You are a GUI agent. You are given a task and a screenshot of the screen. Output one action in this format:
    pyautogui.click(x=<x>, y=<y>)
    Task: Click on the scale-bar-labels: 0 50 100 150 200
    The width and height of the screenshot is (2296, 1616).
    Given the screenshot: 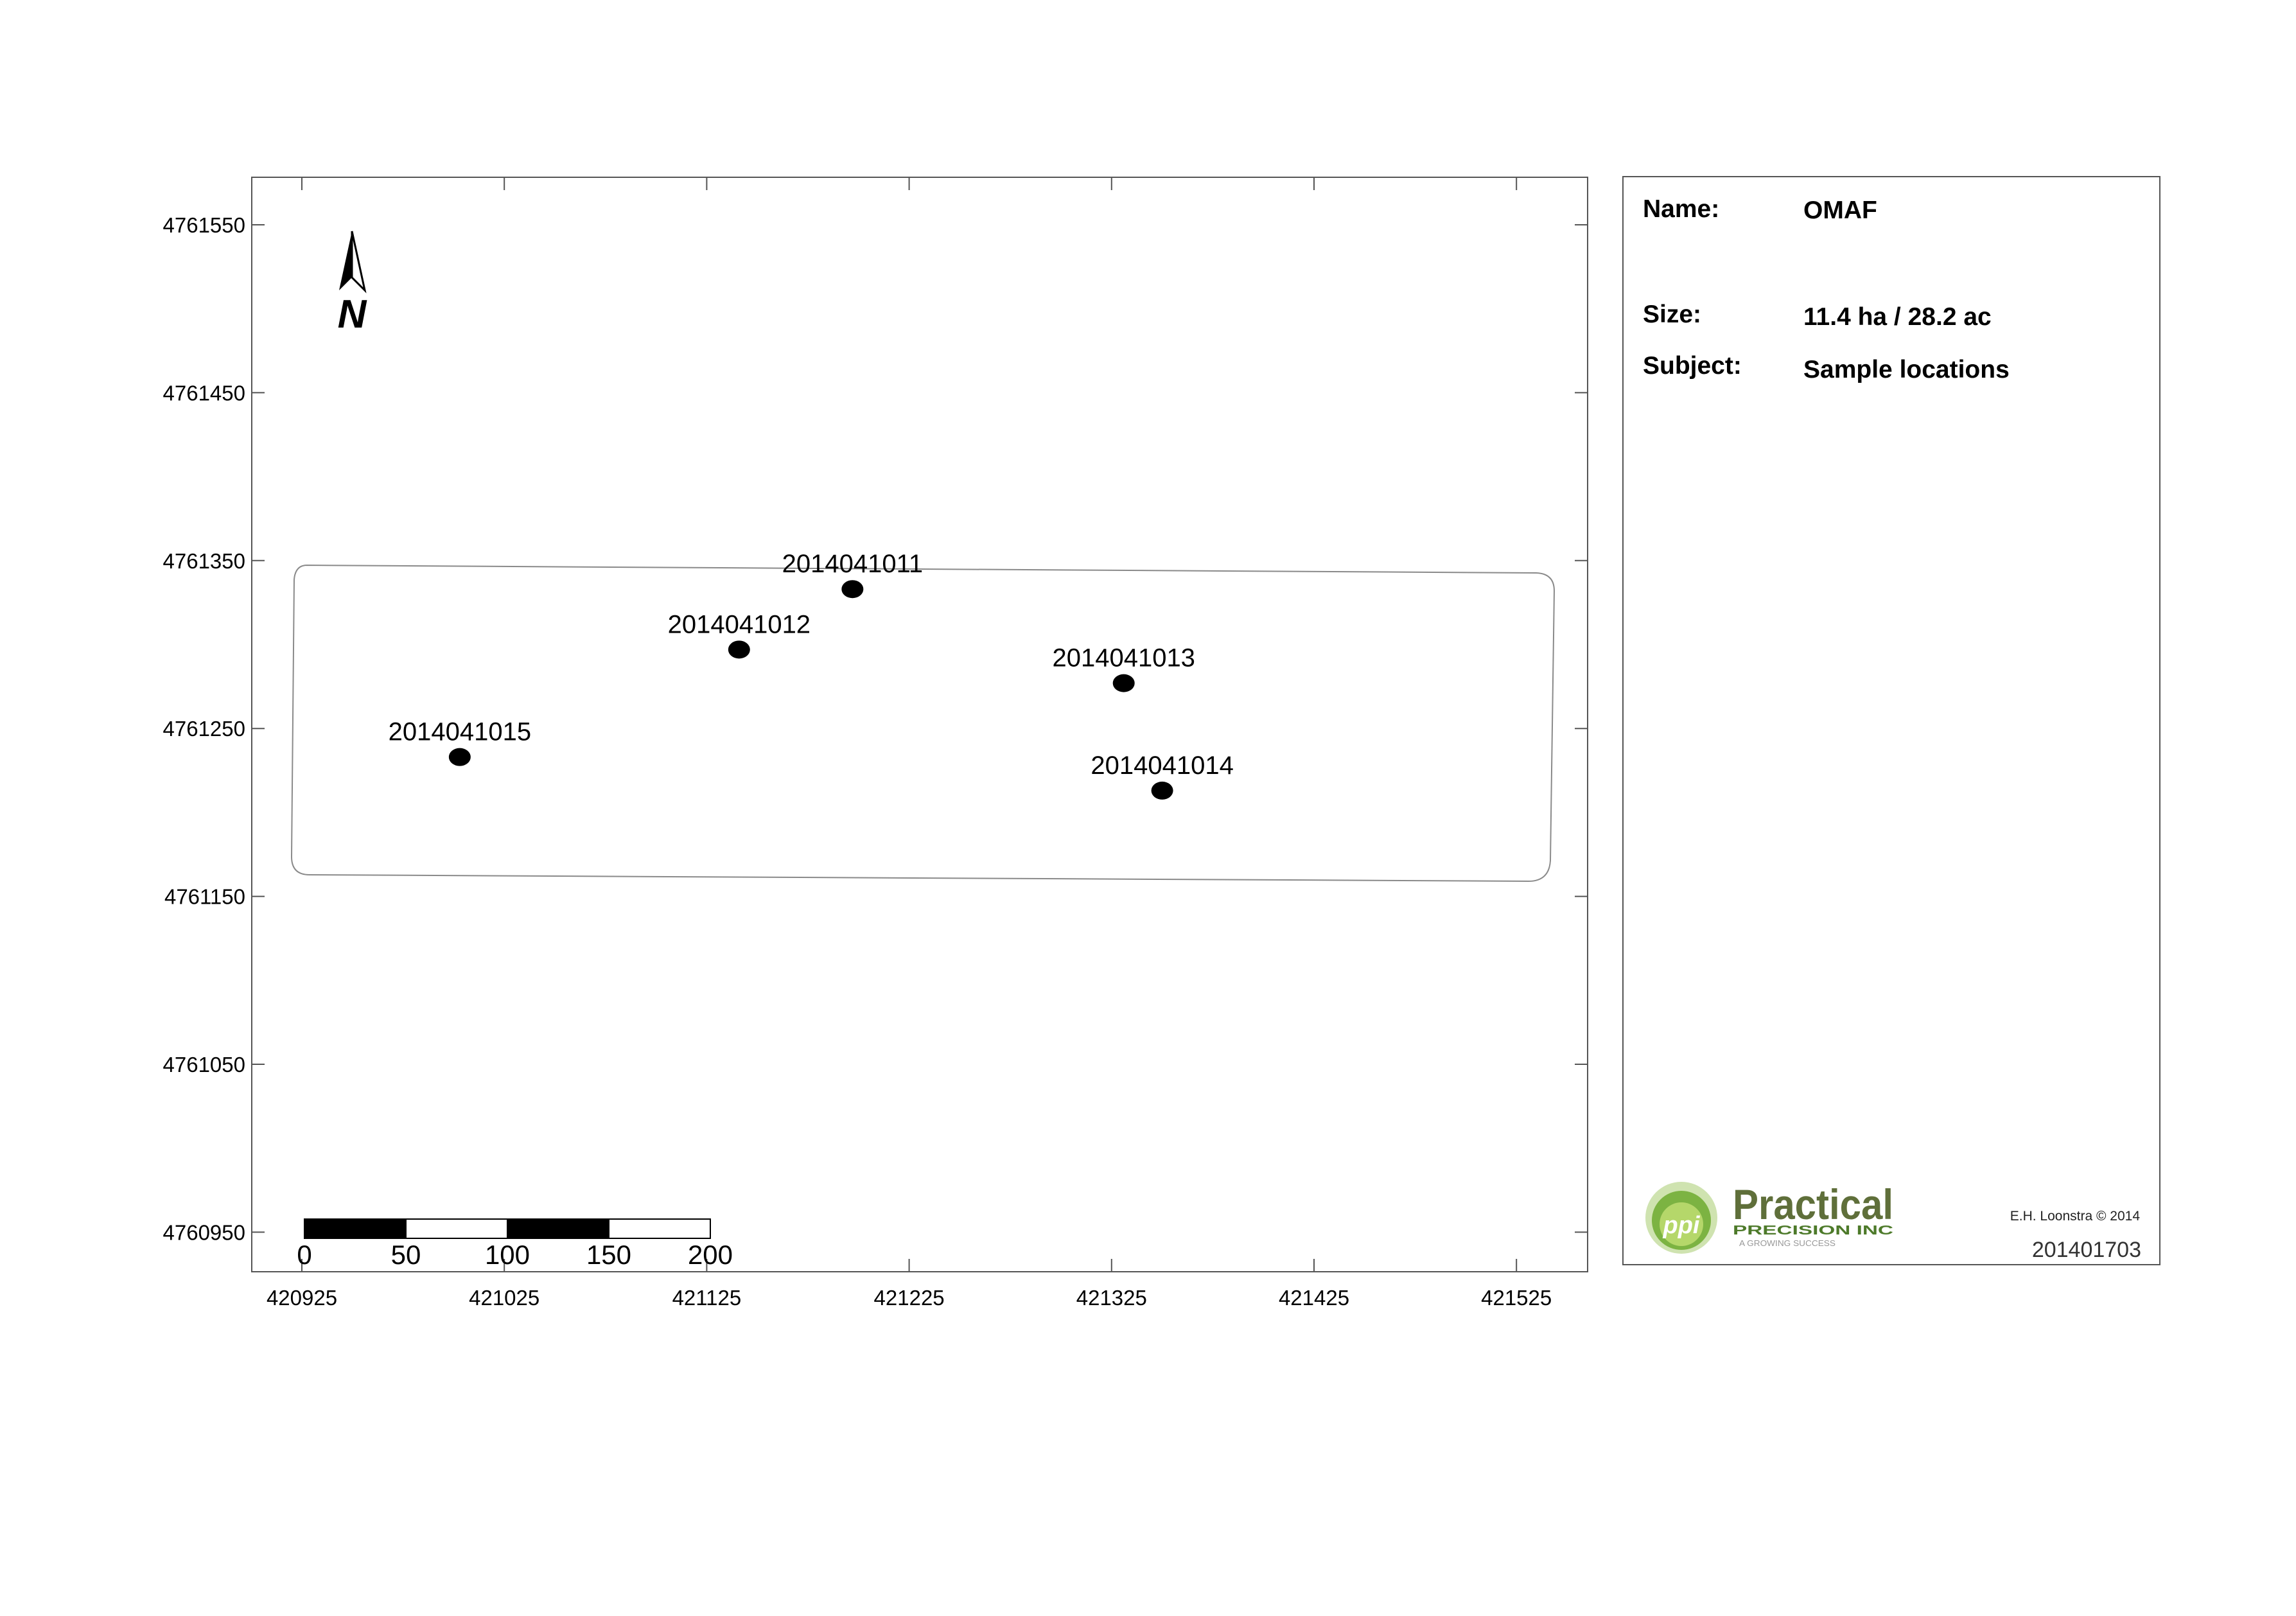 What is the action you would take?
    pyautogui.click(x=515, y=1255)
    